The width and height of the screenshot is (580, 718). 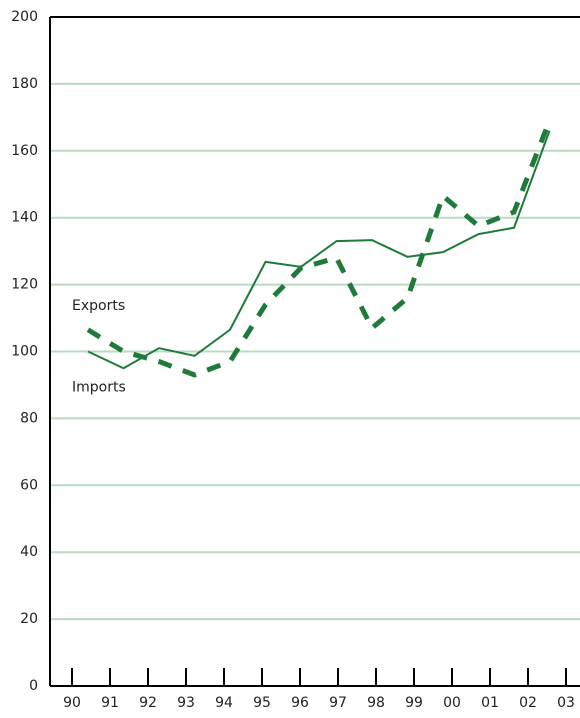 I want to click on x-tick-label: 93, so click(x=186, y=703).